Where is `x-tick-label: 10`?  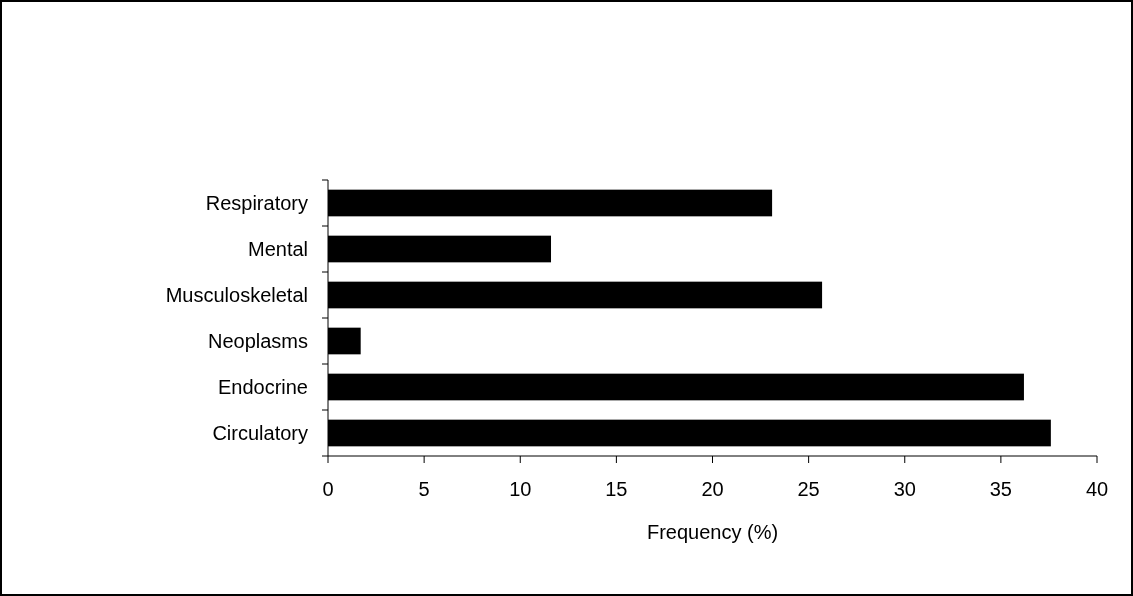 x-tick-label: 10 is located at coordinates (520, 489).